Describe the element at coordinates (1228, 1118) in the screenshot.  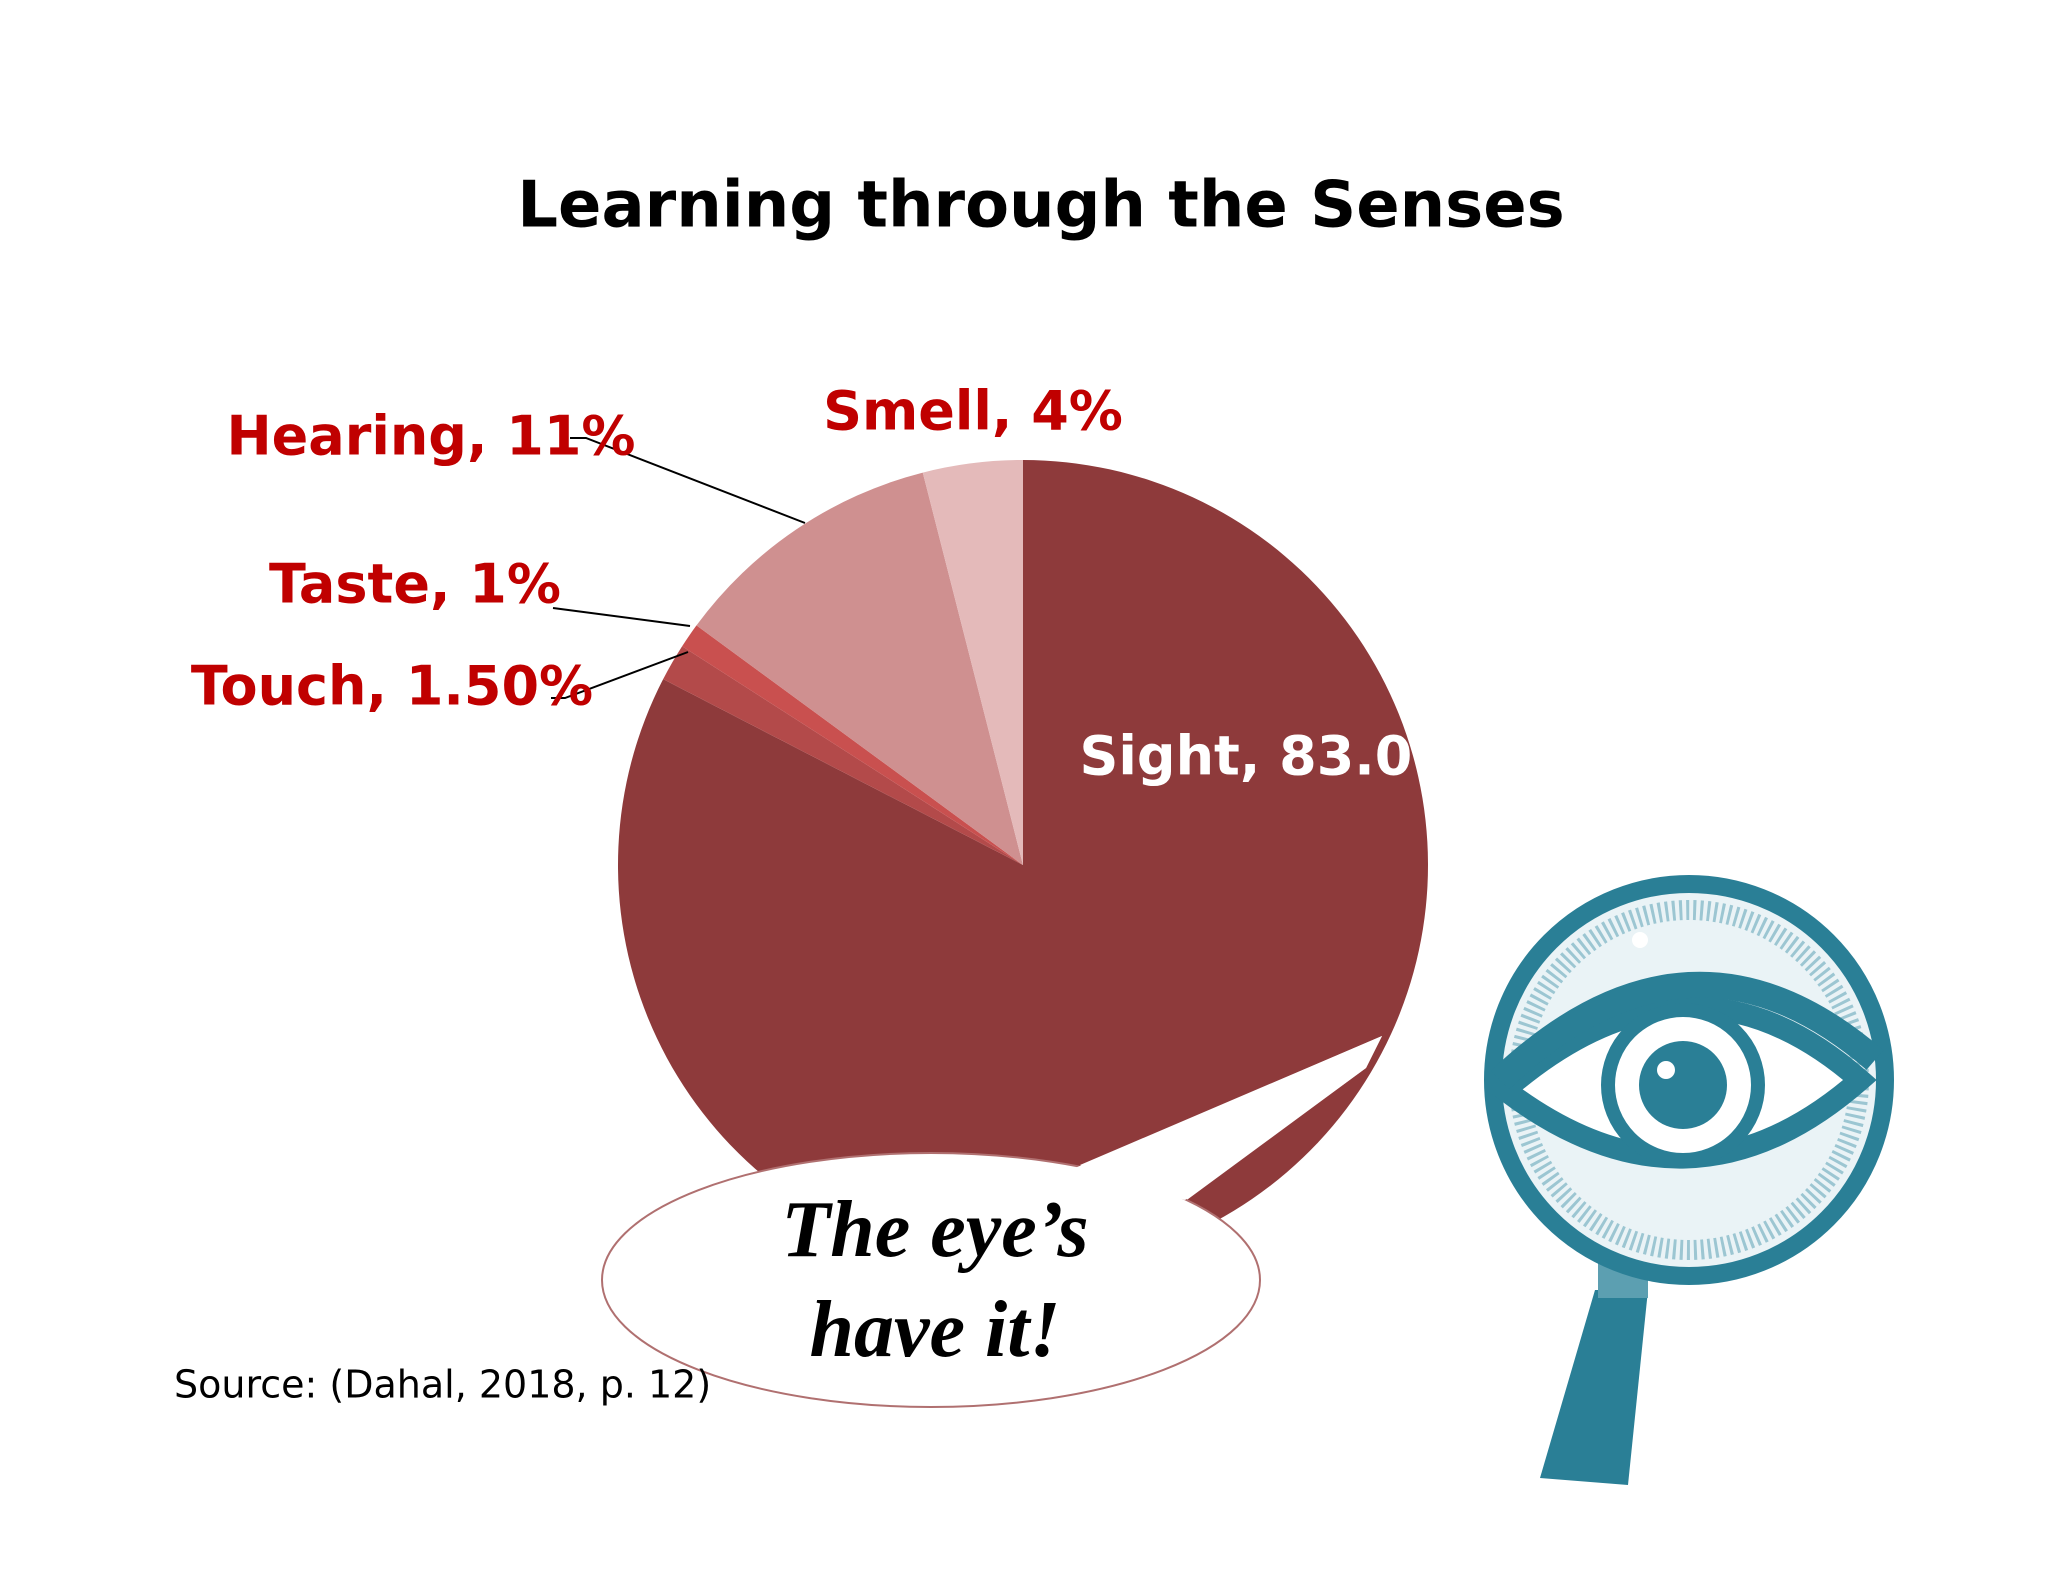
I see `bubble-tail-cover` at that location.